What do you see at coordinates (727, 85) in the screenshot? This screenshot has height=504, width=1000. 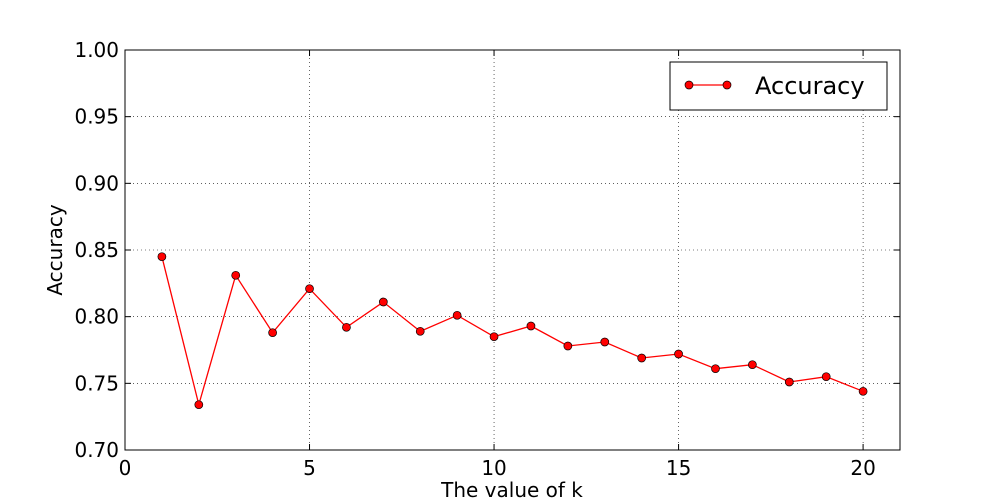 I see `legend-marker-right` at bounding box center [727, 85].